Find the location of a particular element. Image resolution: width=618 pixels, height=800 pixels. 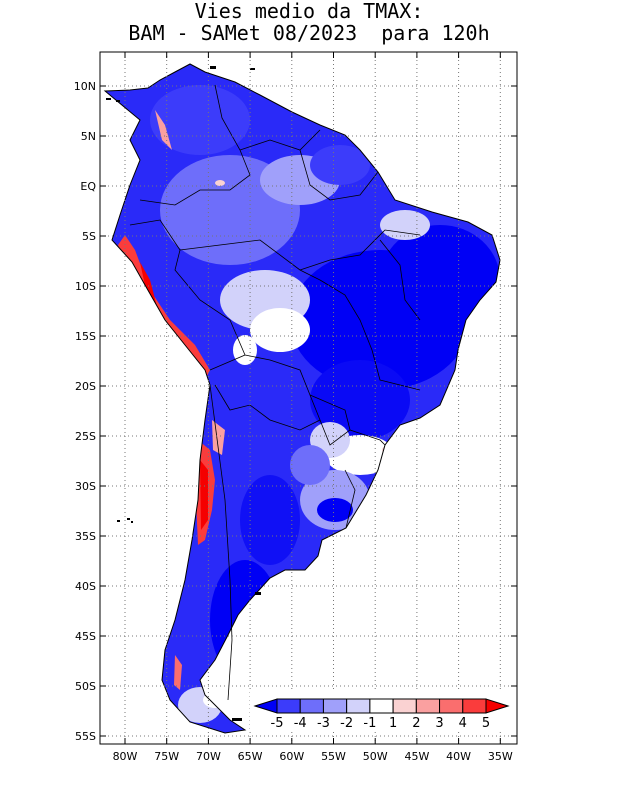

lon-tick-label: 60W is located at coordinates (291, 756).